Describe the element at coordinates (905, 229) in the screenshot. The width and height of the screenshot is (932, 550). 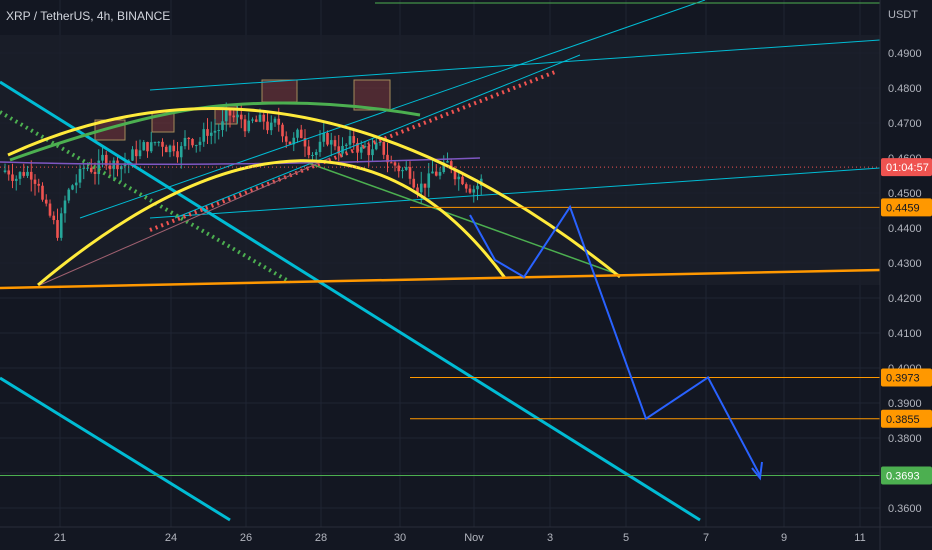
I see `y-tick-label: 0.4400` at that location.